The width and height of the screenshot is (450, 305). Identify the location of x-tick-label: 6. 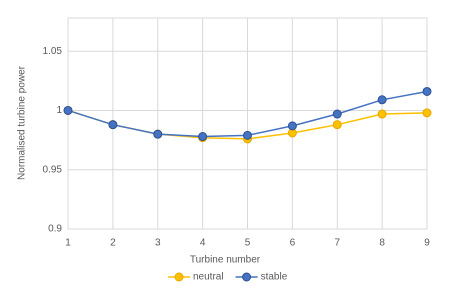
(293, 243).